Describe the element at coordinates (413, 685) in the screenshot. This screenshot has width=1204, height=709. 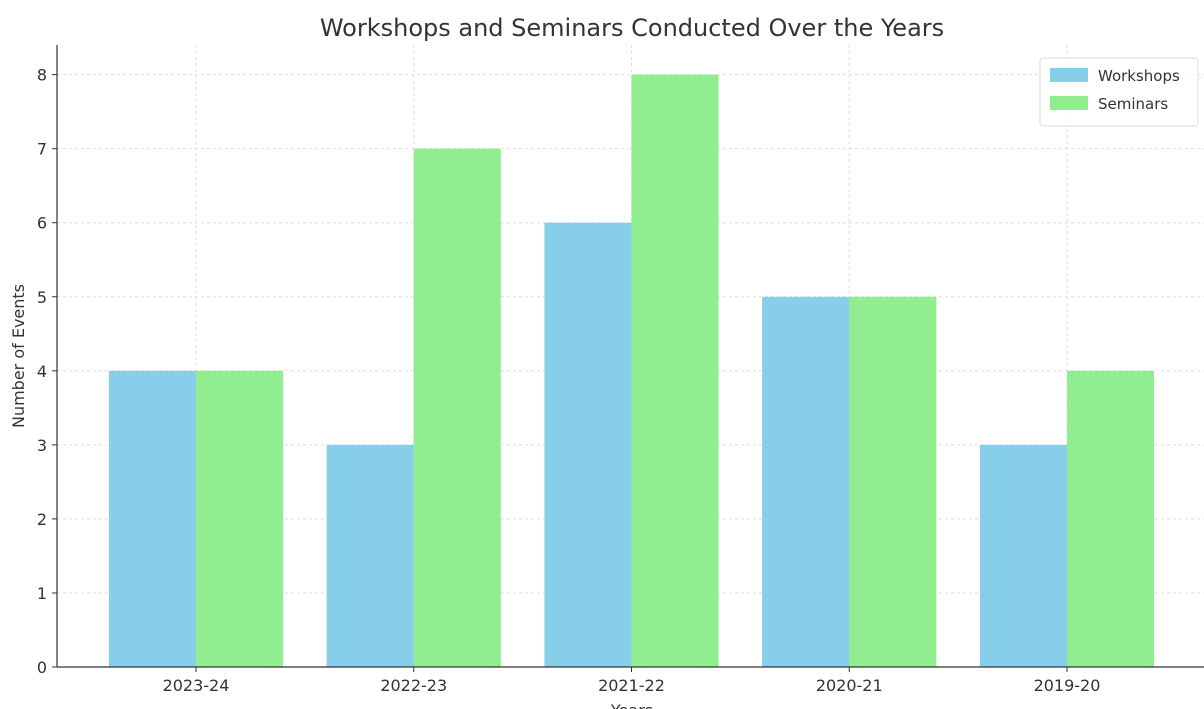
I see `x-tick-label: 2022-23` at that location.